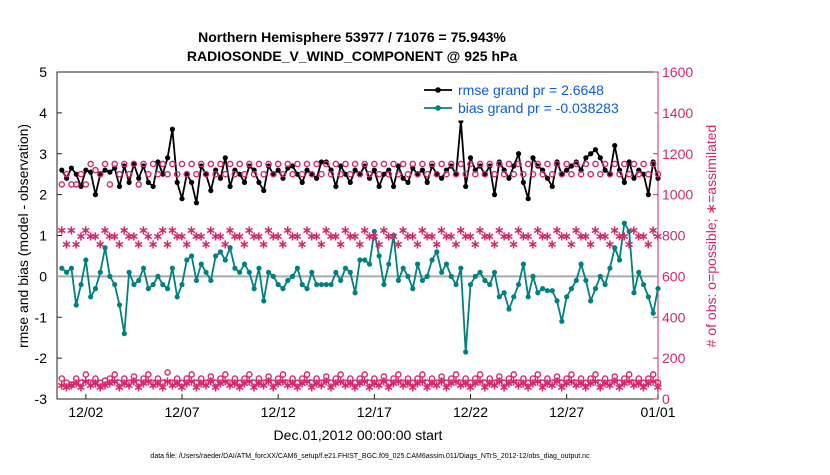  What do you see at coordinates (674, 236) in the screenshot?
I see `y-right-tick-label: 800` at bounding box center [674, 236].